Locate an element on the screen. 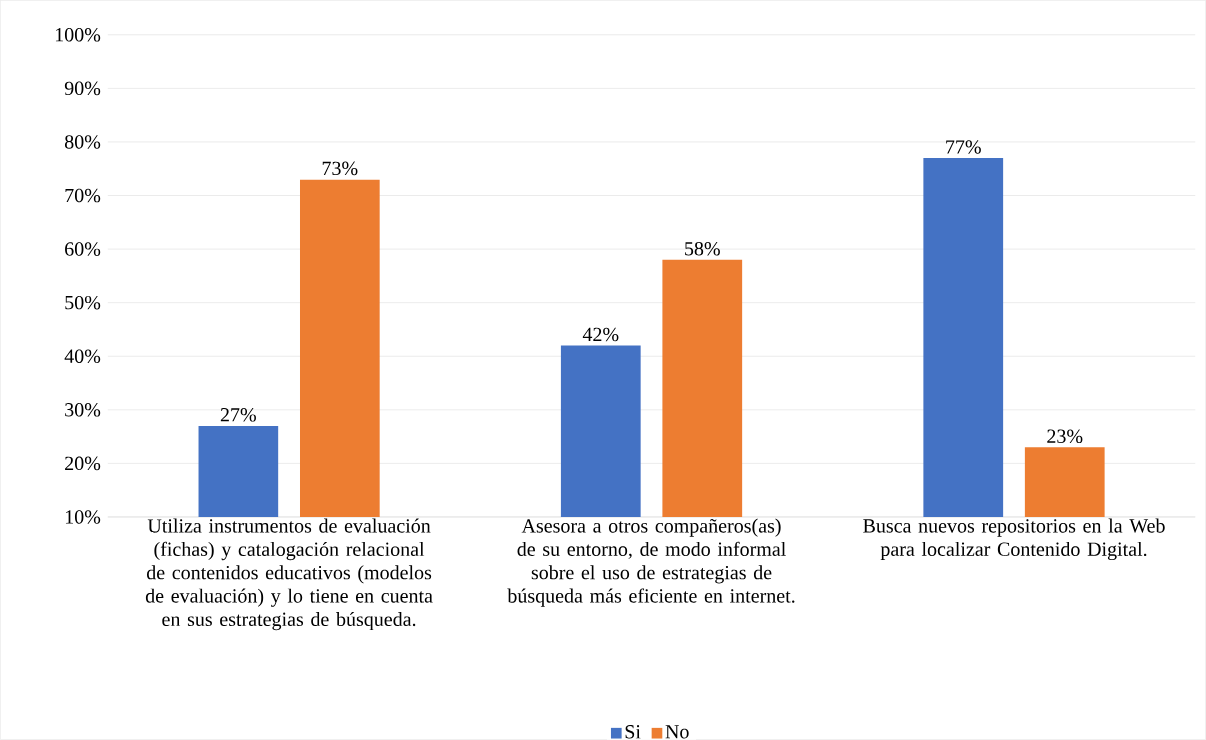  y-tick-label: 50% is located at coordinates (83, 302).